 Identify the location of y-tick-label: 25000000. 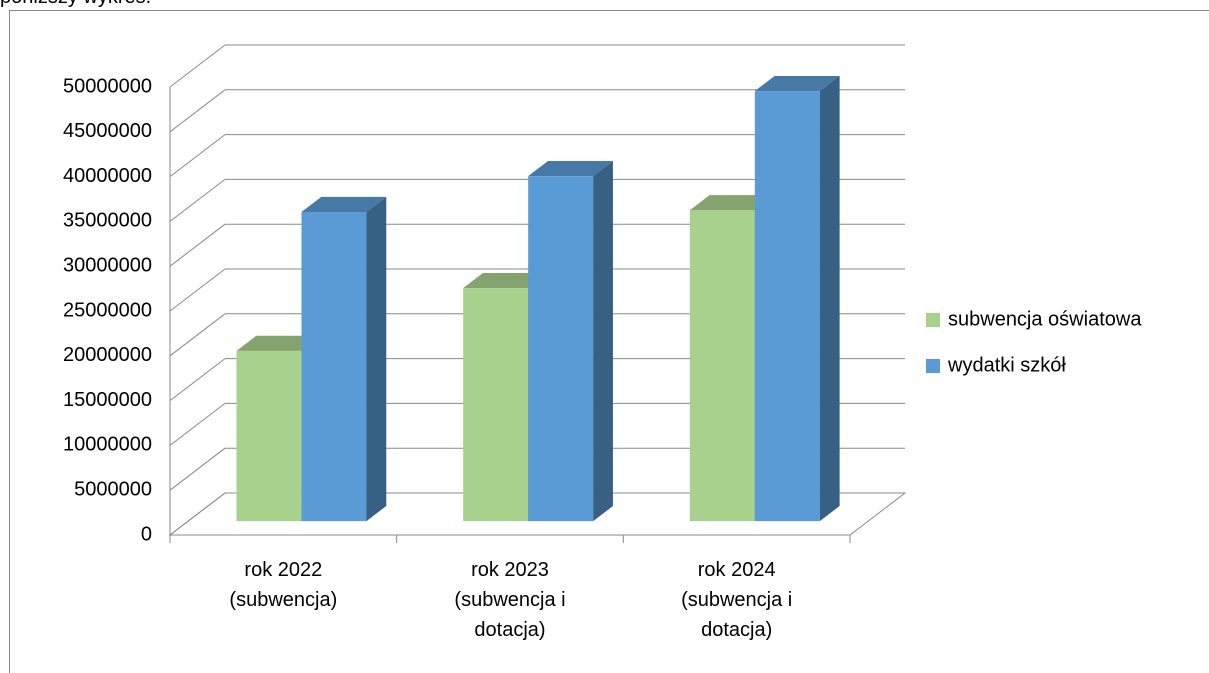
(107, 310).